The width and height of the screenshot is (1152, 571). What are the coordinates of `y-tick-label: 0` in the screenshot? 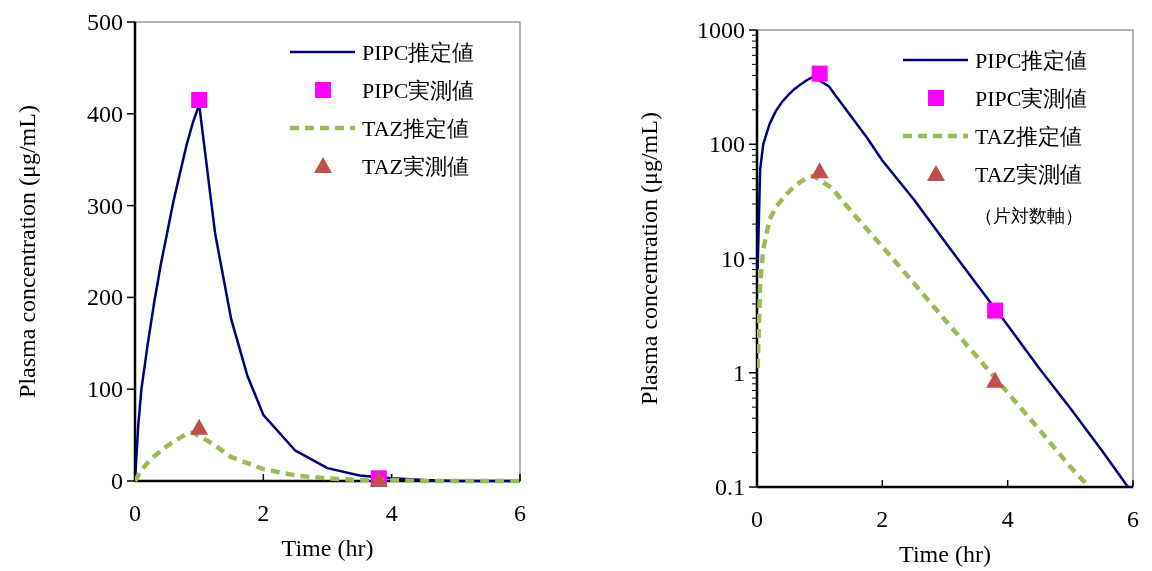 It's located at (117, 481).